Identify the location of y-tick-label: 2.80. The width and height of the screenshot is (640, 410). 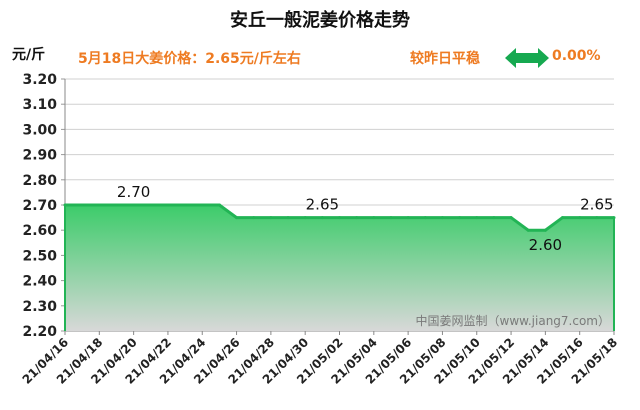
(39, 181).